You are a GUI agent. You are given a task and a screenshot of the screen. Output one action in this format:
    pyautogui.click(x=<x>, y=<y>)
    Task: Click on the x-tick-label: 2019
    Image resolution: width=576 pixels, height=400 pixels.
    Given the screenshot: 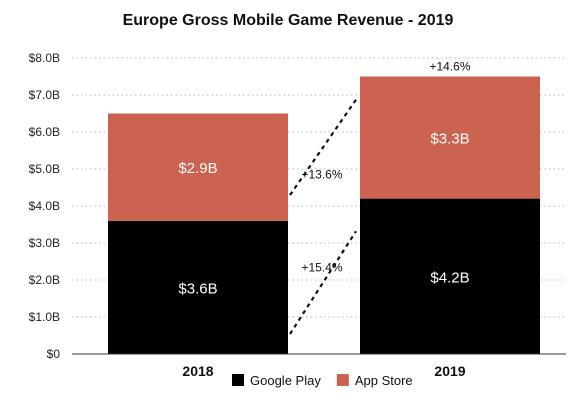 What is the action you would take?
    pyautogui.click(x=449, y=371)
    